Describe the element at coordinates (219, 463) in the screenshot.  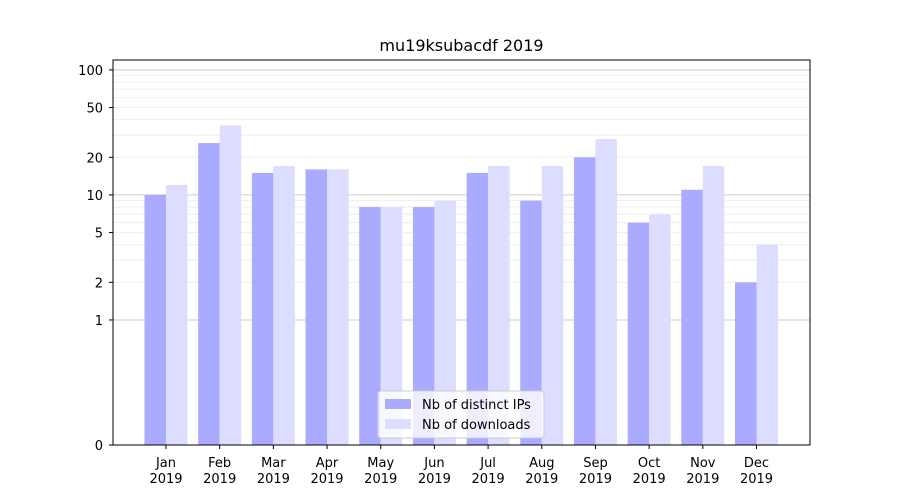
I see `x-tick-label-month: Feb` at that location.